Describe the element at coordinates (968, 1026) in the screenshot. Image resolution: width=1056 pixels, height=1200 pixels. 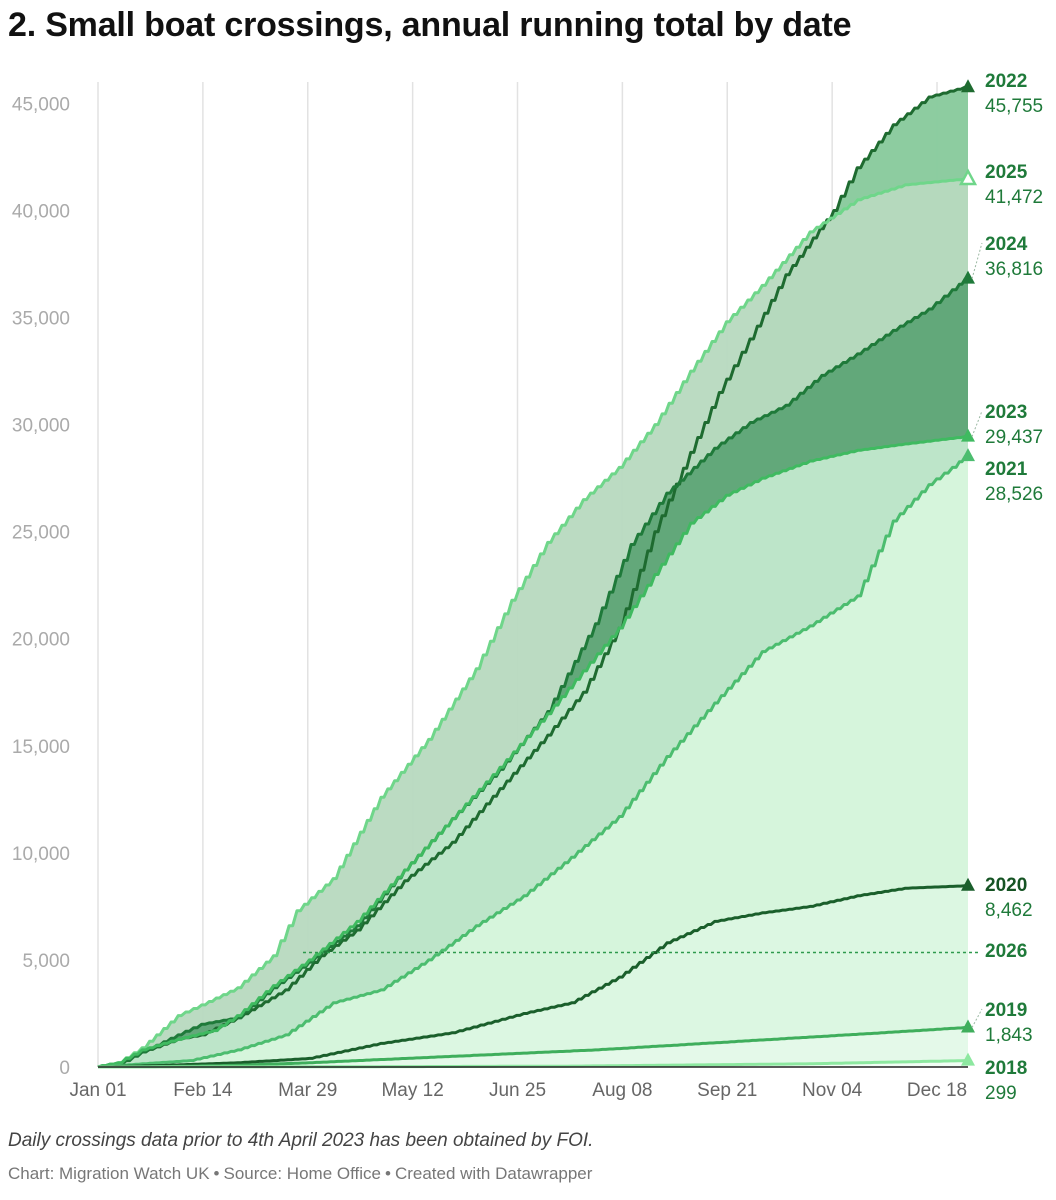
I see `marker-2019` at that location.